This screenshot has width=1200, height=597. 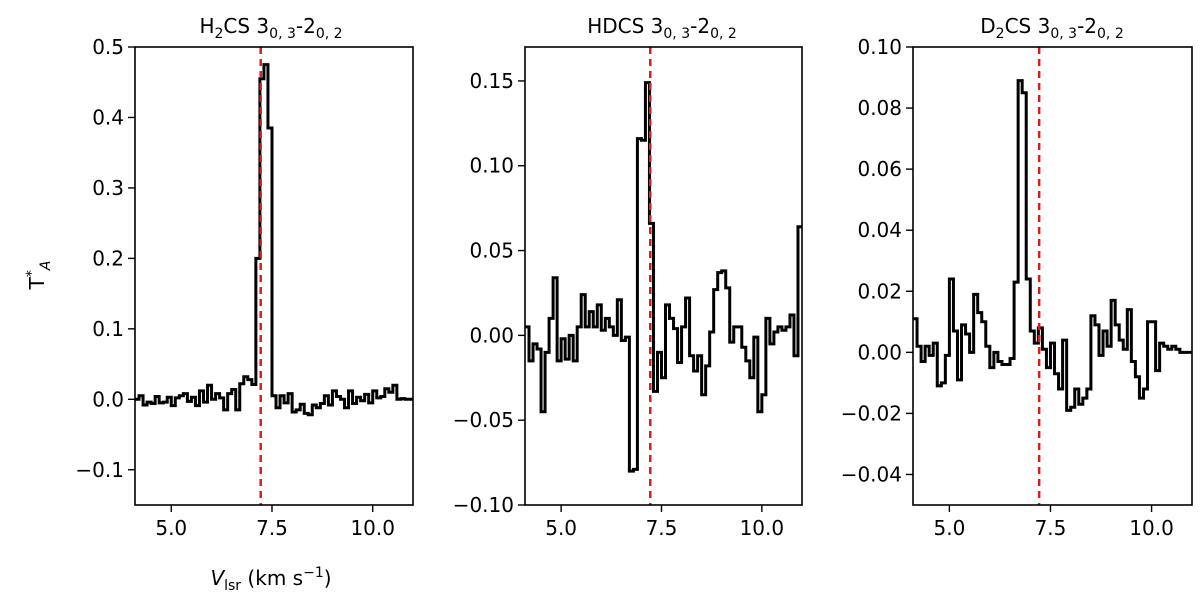 What do you see at coordinates (1051, 28) in the screenshot?
I see `panel-title-d2cs: D2CS 30, 3-20, 2` at bounding box center [1051, 28].